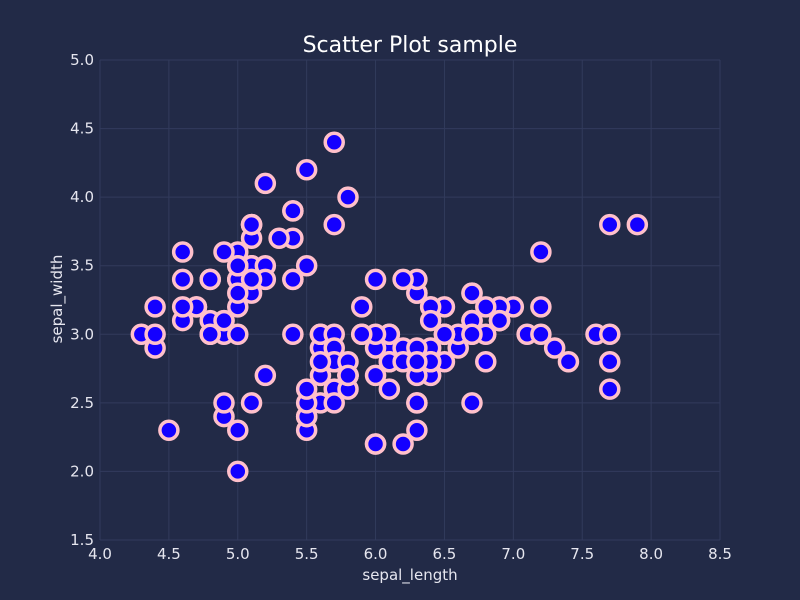 This screenshot has height=600, width=800. Describe the element at coordinates (82, 334) in the screenshot. I see `y-tick-label: 3.0` at that location.